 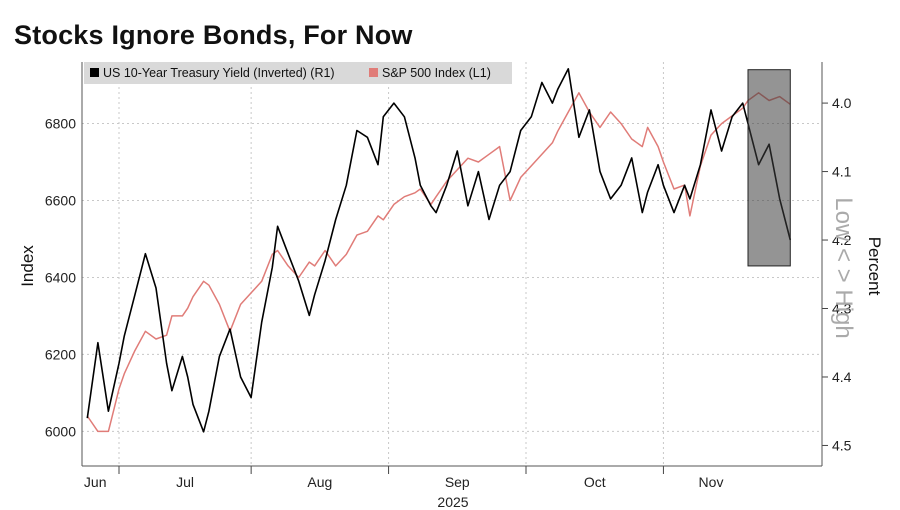 What do you see at coordinates (842, 103) in the screenshot?
I see `right-tick-label-0: 4.0` at bounding box center [842, 103].